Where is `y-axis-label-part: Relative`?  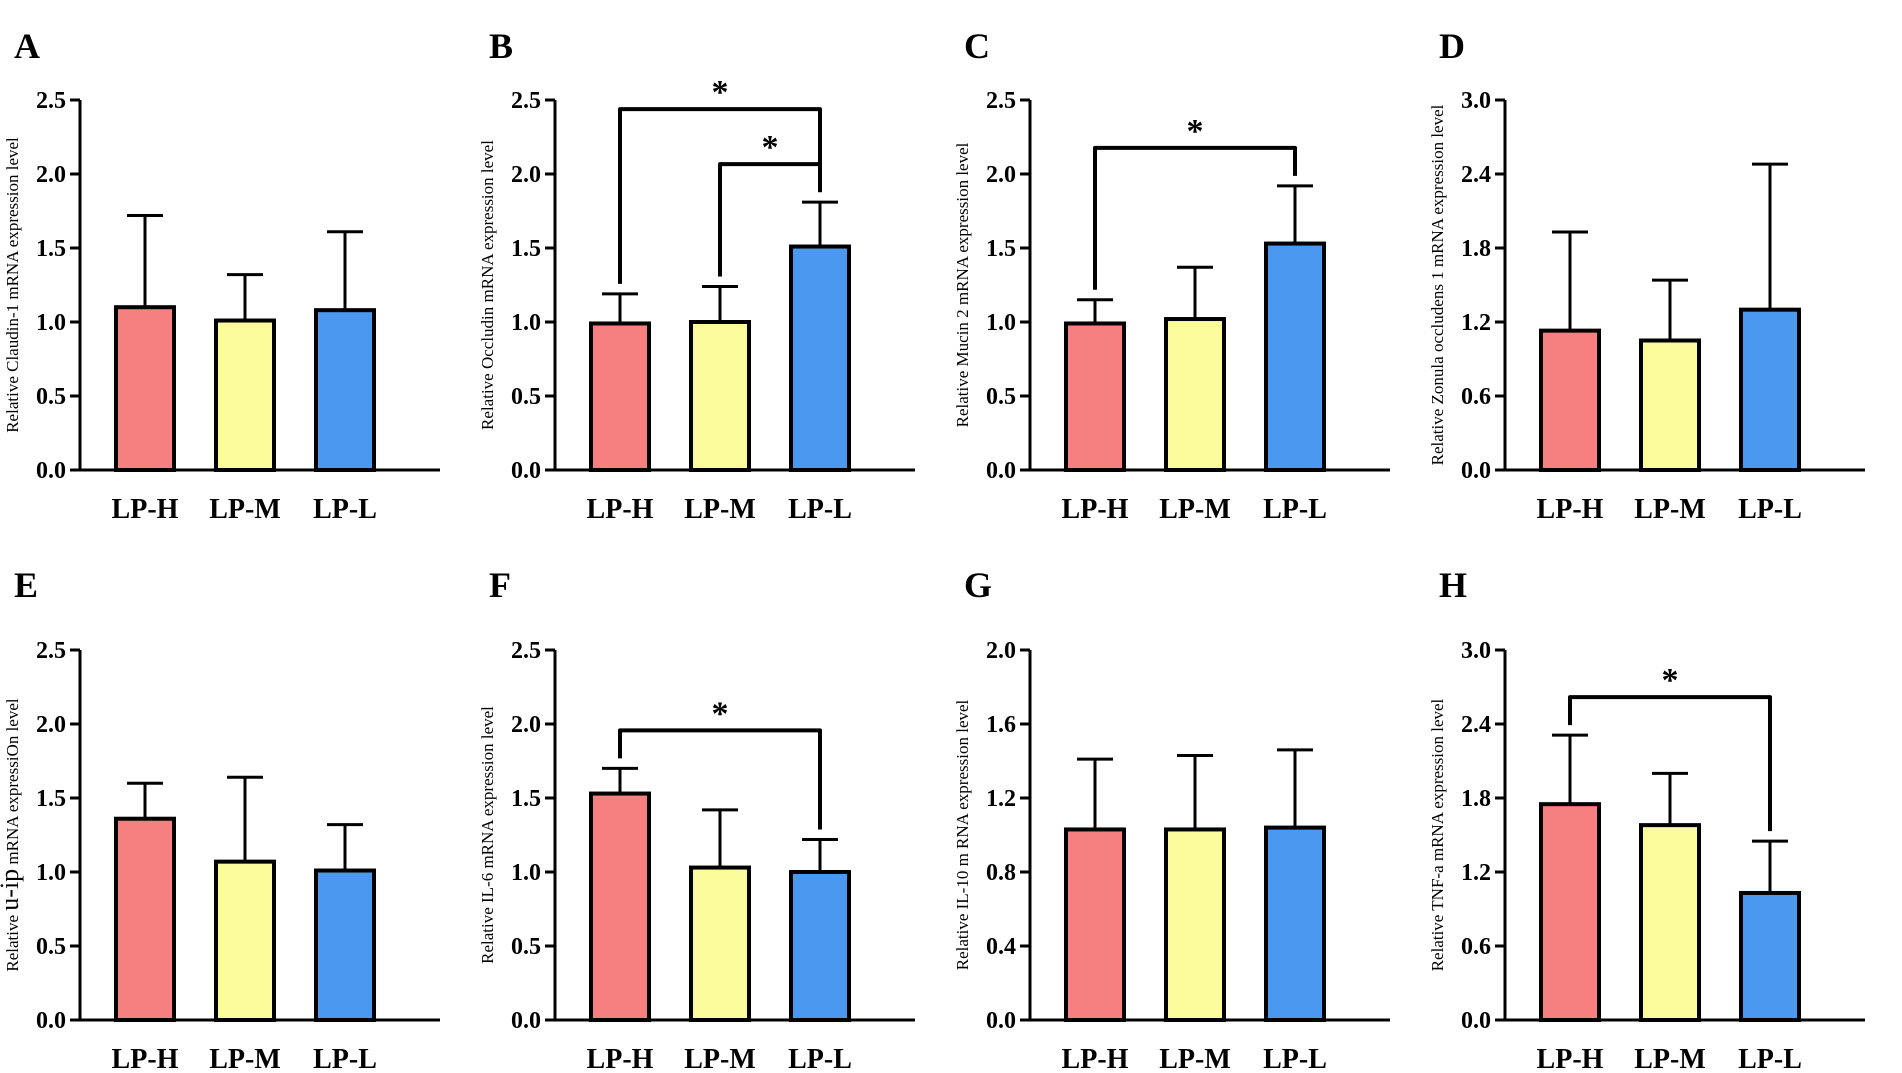 y-axis-label-part: Relative is located at coordinates (12, 941).